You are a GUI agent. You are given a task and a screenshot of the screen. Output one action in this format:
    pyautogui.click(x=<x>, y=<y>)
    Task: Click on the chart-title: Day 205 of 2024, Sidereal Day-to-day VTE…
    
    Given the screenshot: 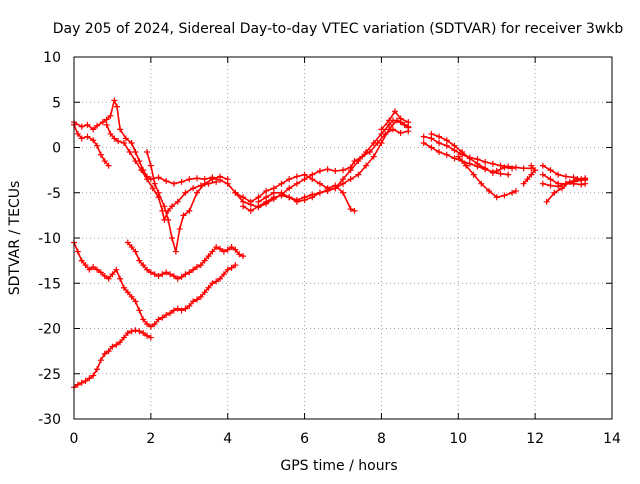 What is the action you would take?
    pyautogui.click(x=338, y=29)
    